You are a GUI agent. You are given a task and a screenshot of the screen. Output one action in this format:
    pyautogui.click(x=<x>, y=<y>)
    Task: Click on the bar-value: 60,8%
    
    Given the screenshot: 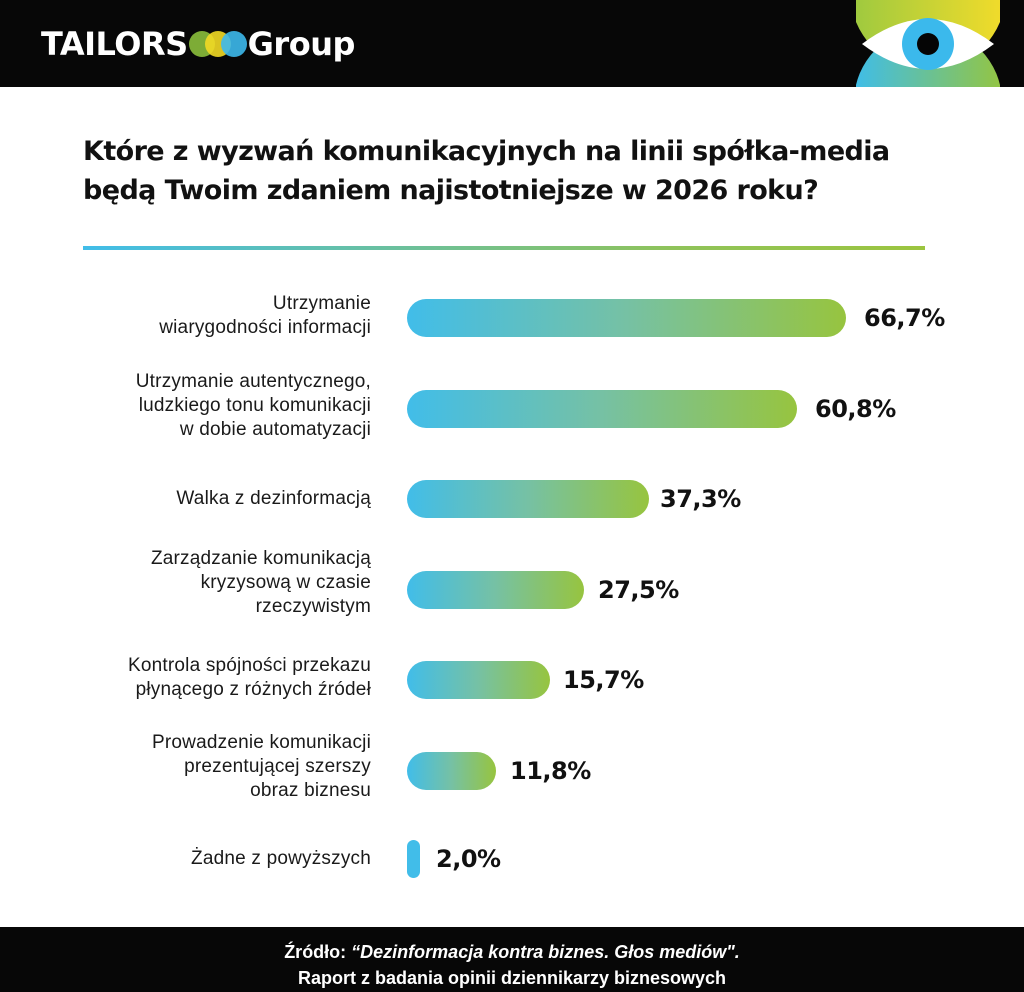 What is the action you would take?
    pyautogui.click(x=855, y=409)
    